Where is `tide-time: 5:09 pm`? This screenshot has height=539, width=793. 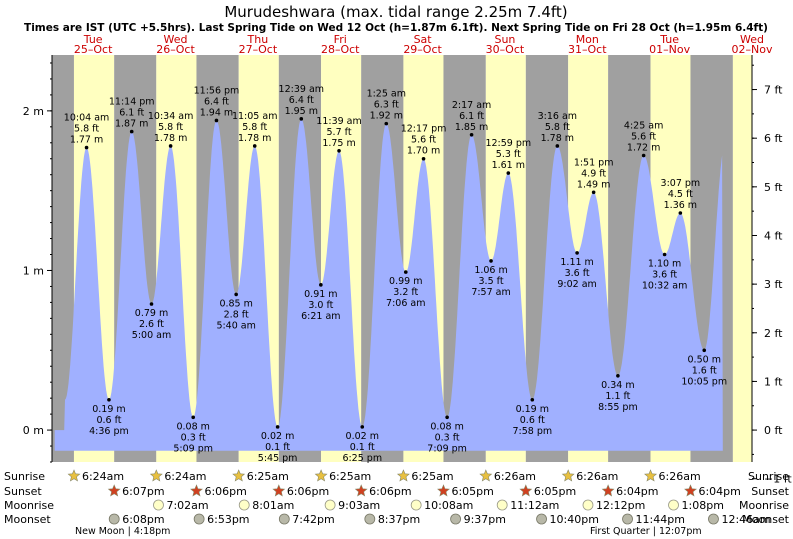
tide-time: 5:09 pm is located at coordinates (193, 448).